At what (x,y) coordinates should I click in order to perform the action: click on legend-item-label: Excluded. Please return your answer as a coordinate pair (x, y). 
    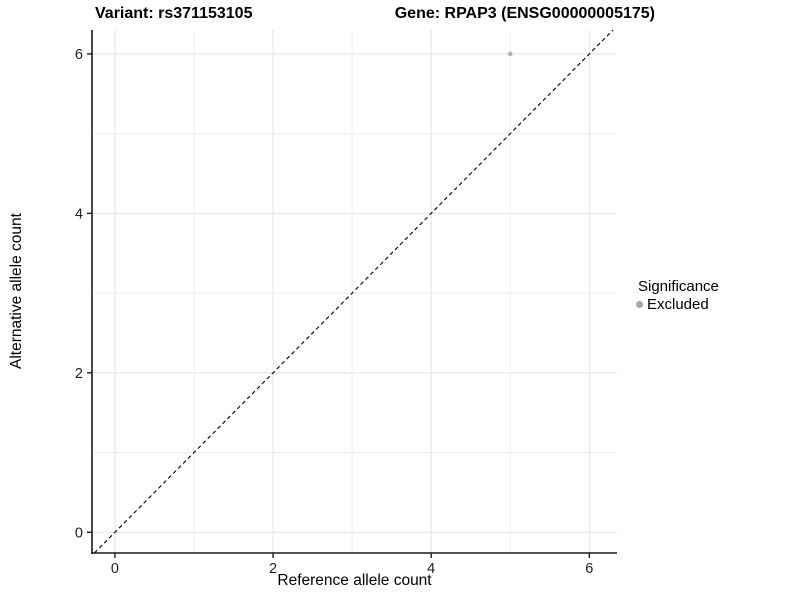
    Looking at the image, I should click on (678, 304).